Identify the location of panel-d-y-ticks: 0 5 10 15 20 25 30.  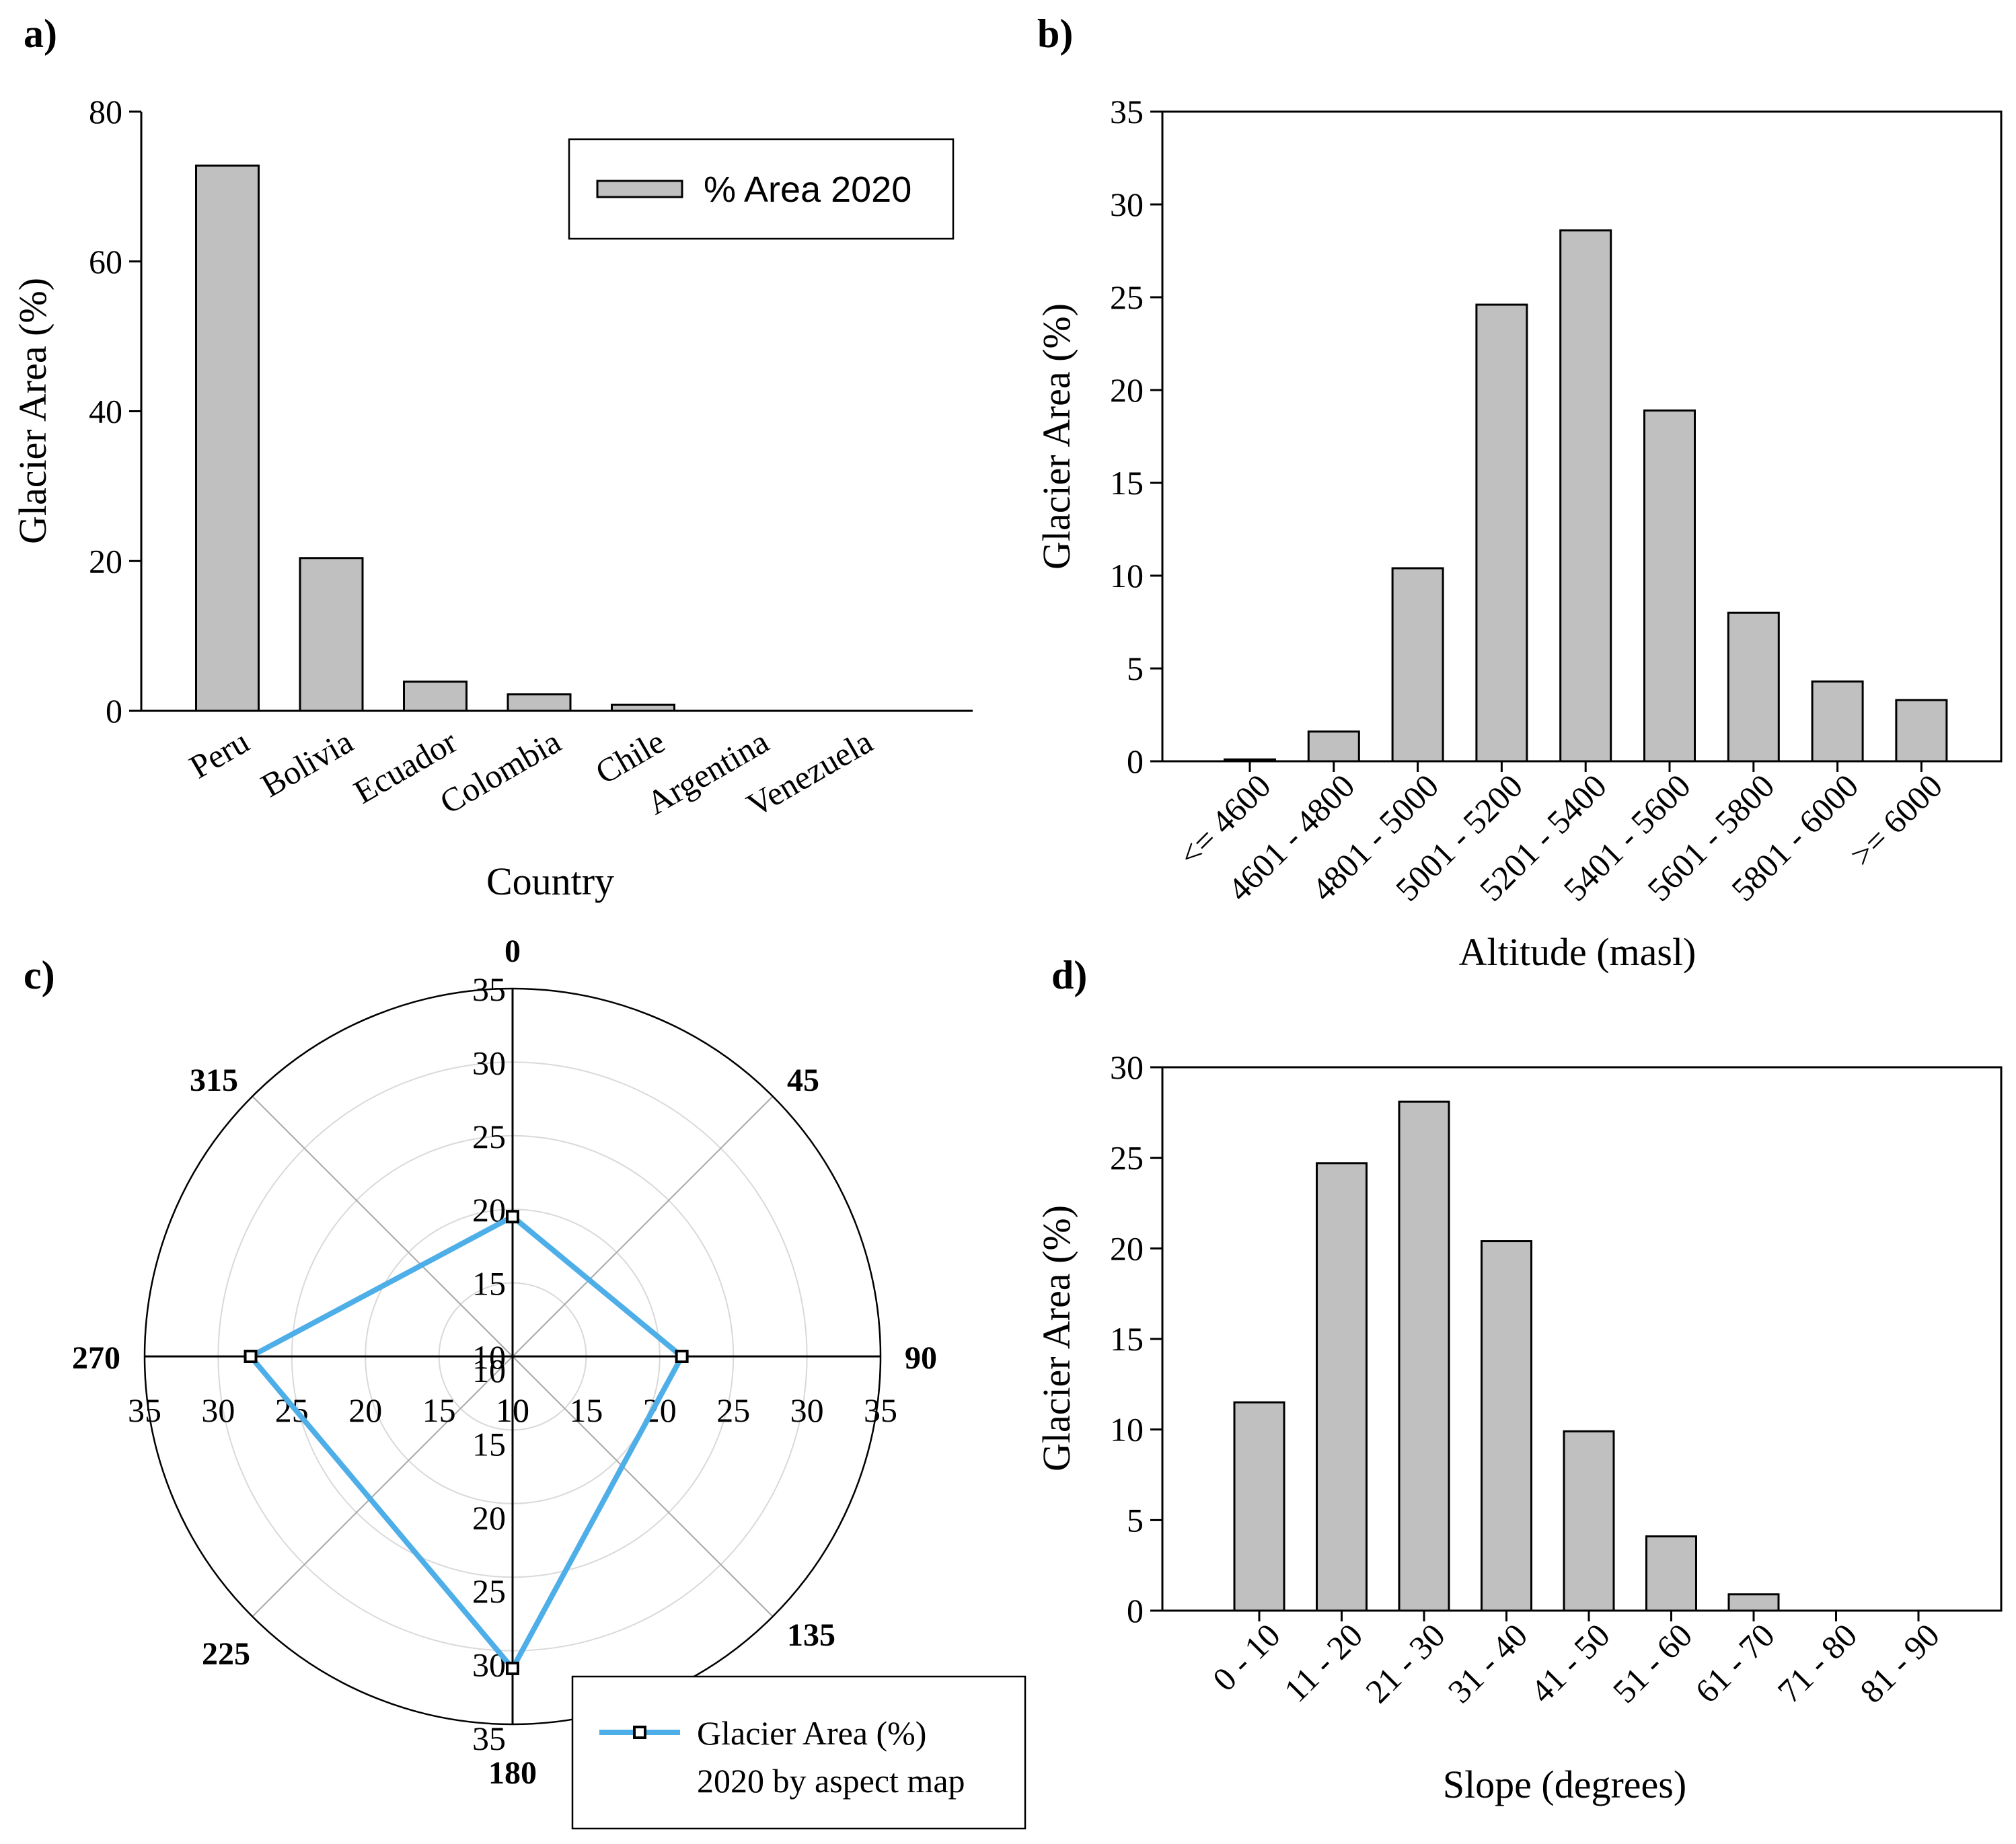
(1136, 1338).